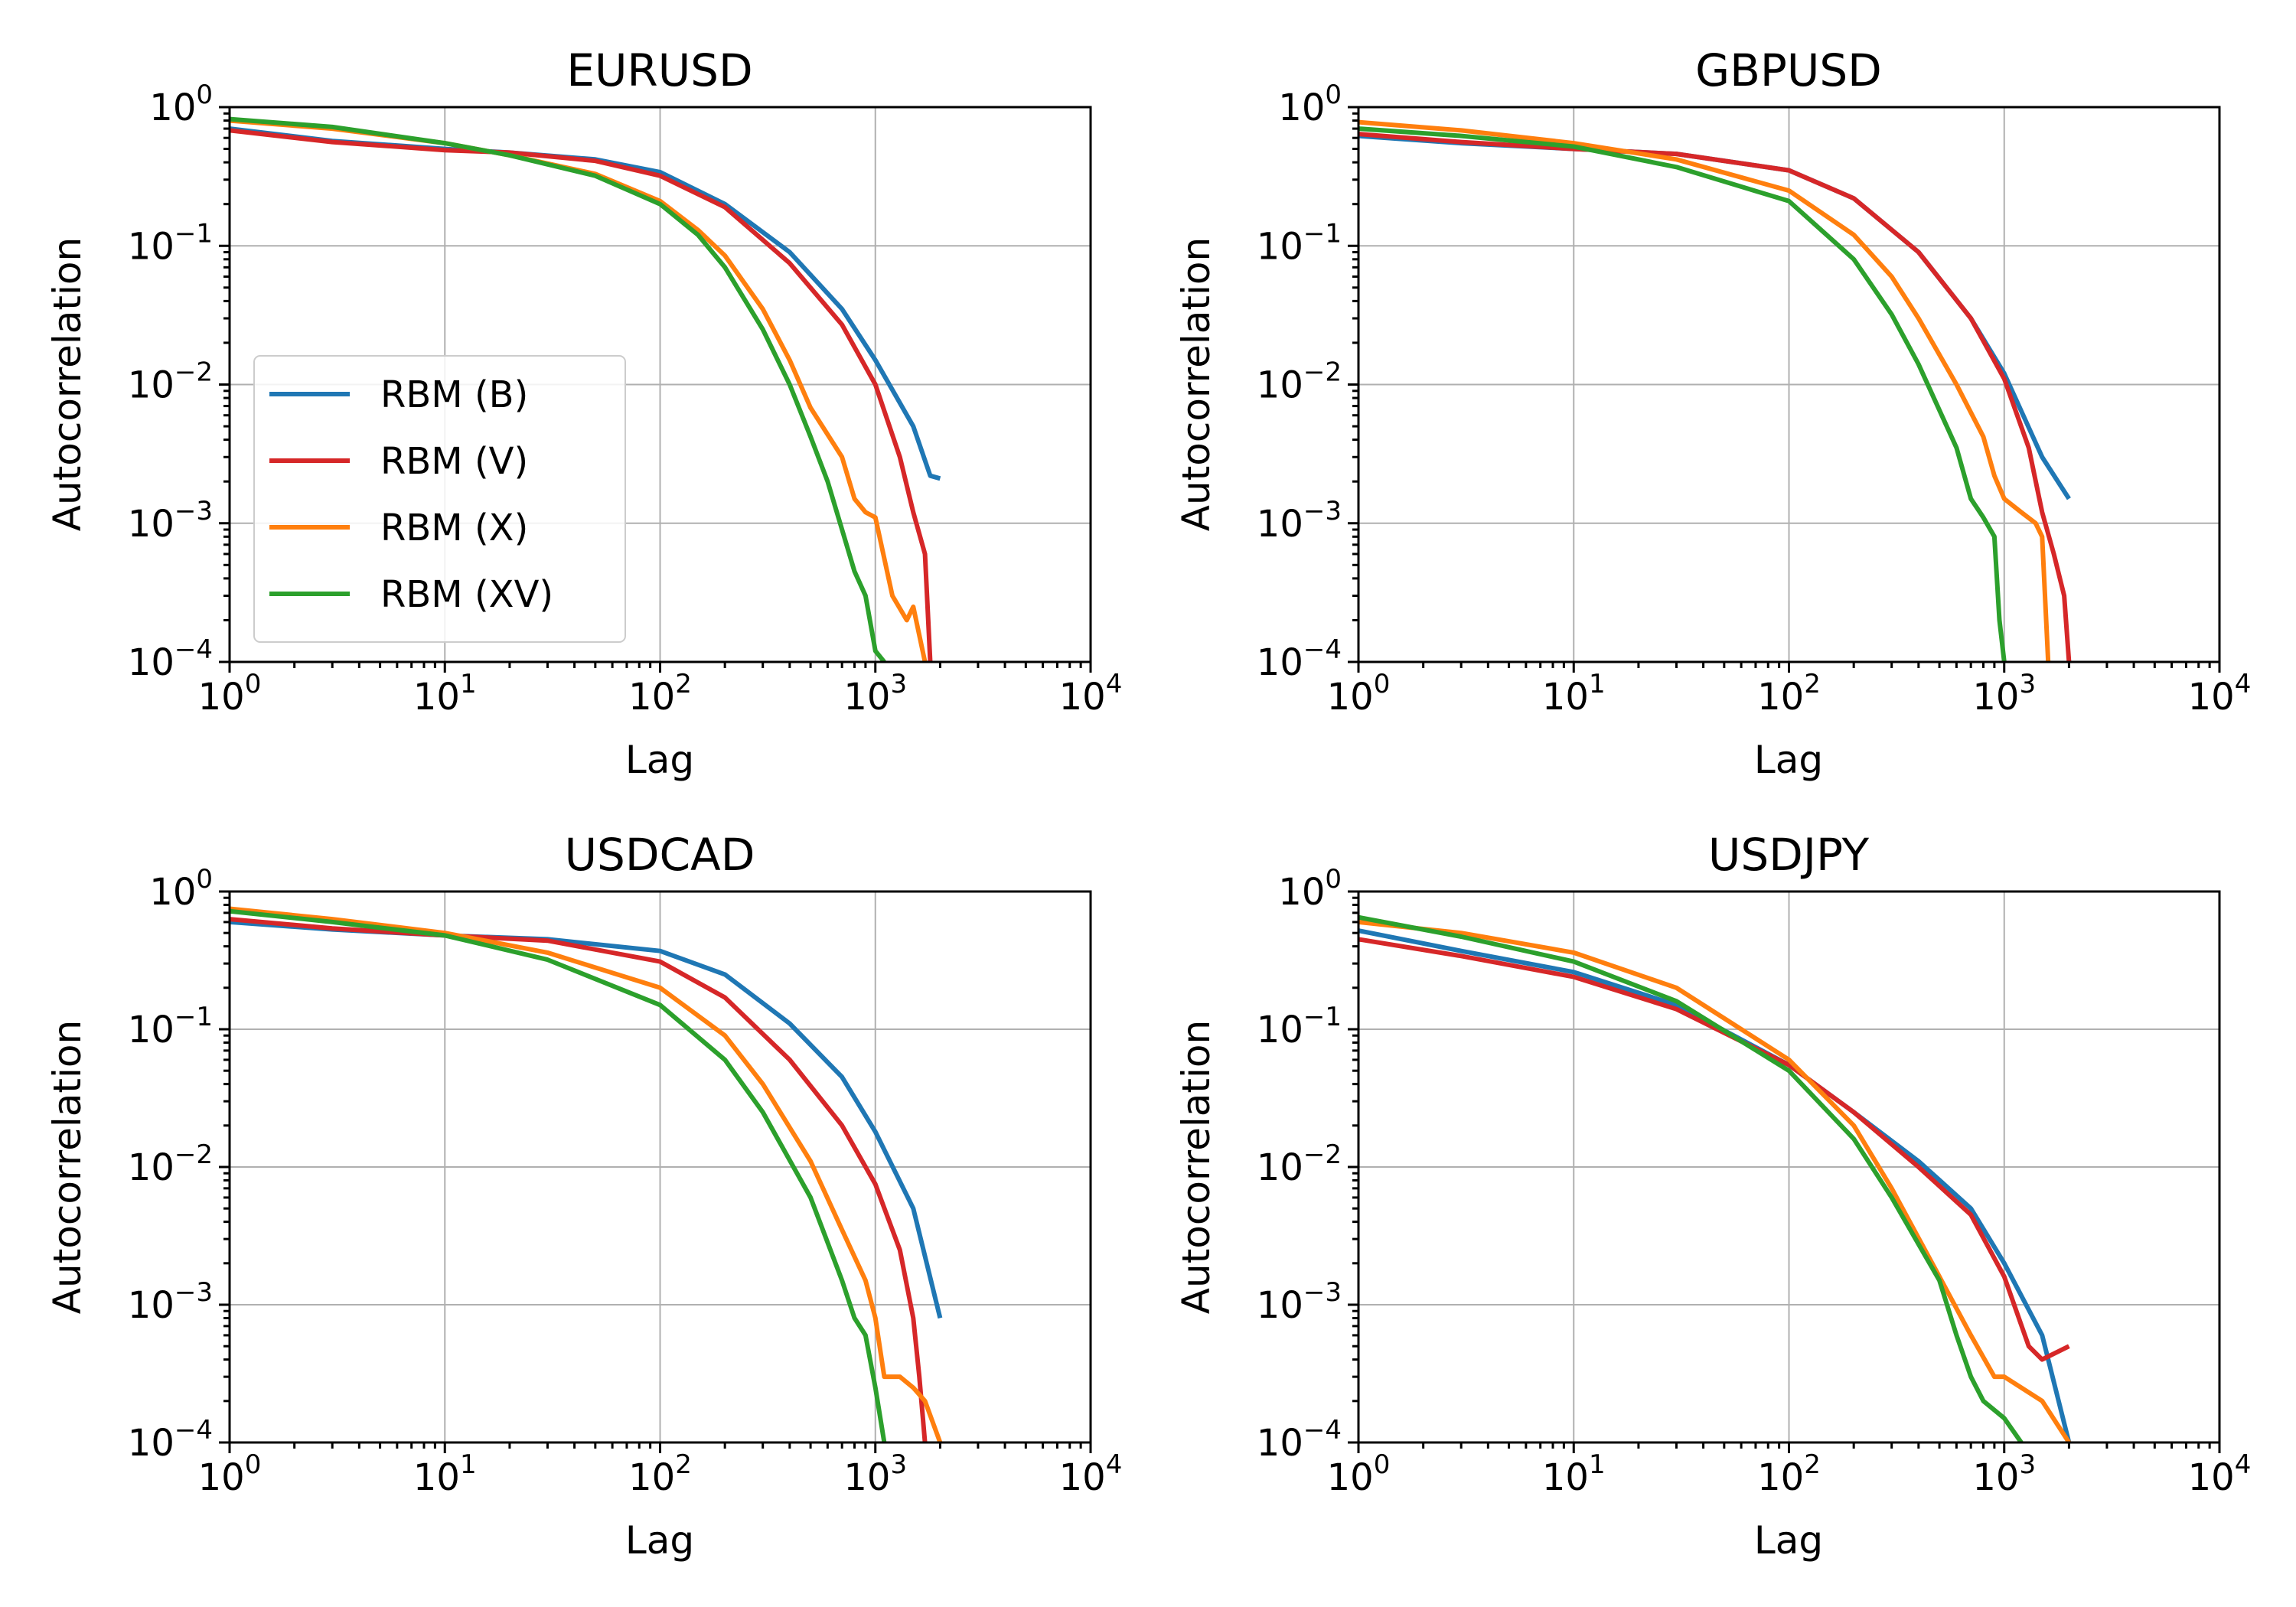  I want to click on legend: RBM (B) RBM (V) RBM (X) RBM (XV), so click(439, 499).